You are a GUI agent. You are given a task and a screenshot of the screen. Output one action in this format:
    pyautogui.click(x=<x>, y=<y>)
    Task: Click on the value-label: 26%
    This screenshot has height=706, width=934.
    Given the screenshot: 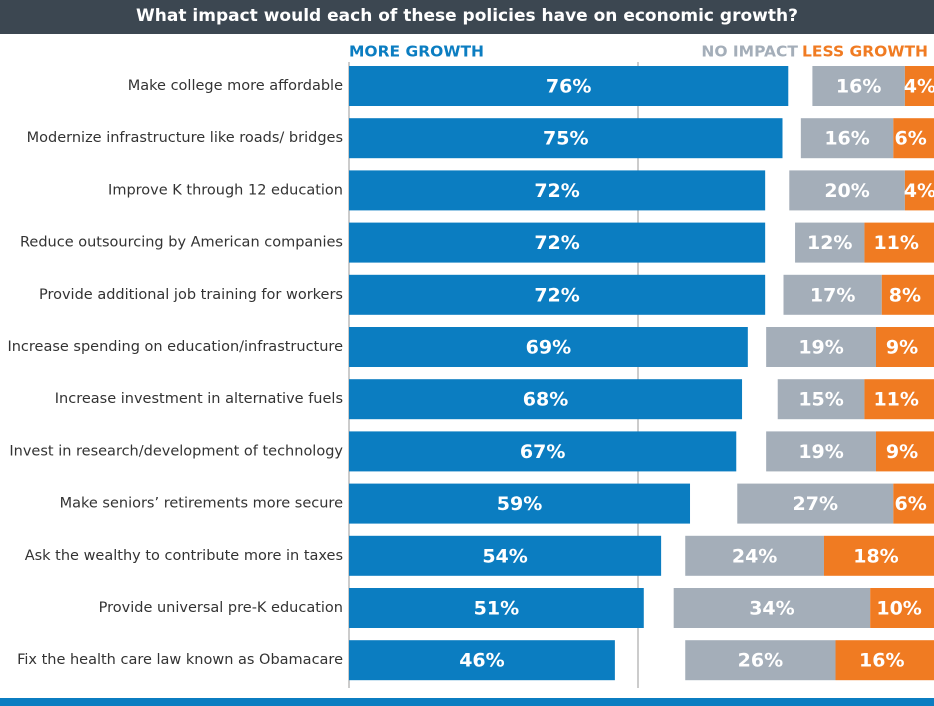 What is the action you would take?
    pyautogui.click(x=760, y=661)
    